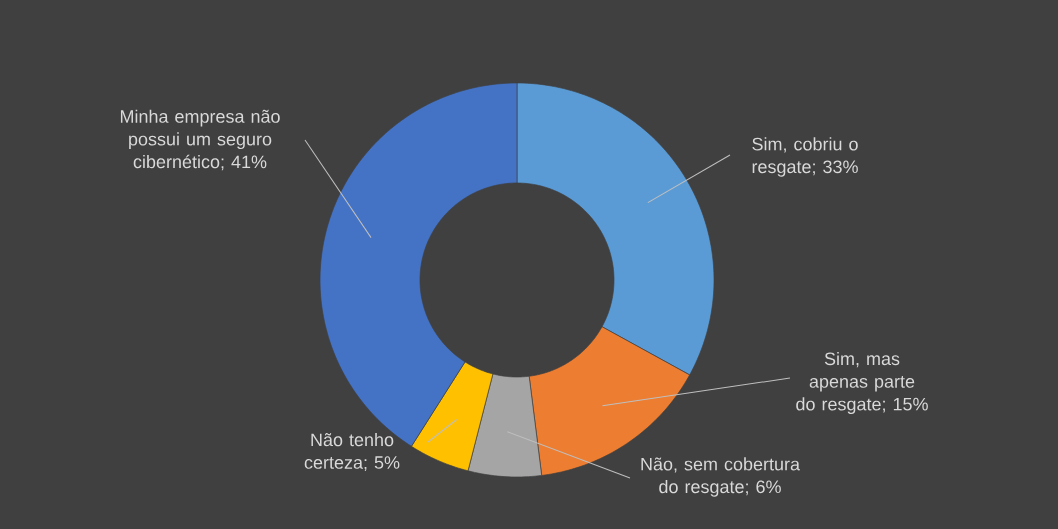 The height and width of the screenshot is (529, 1058). I want to click on slice-label: Sim, cobriu o resgate; 33%, so click(805, 157).